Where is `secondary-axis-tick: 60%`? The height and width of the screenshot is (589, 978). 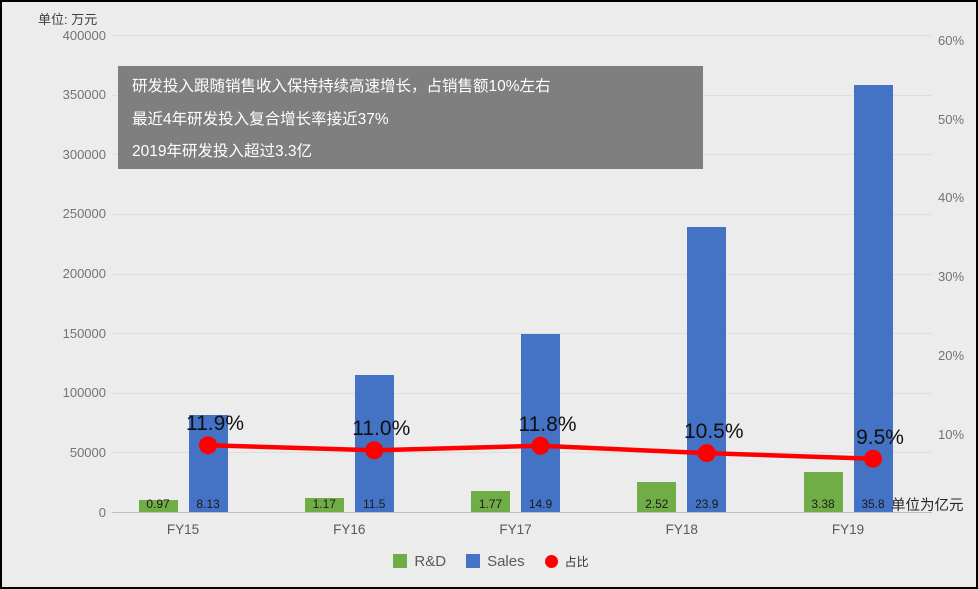
secondary-axis-tick: 60% is located at coordinates (951, 40).